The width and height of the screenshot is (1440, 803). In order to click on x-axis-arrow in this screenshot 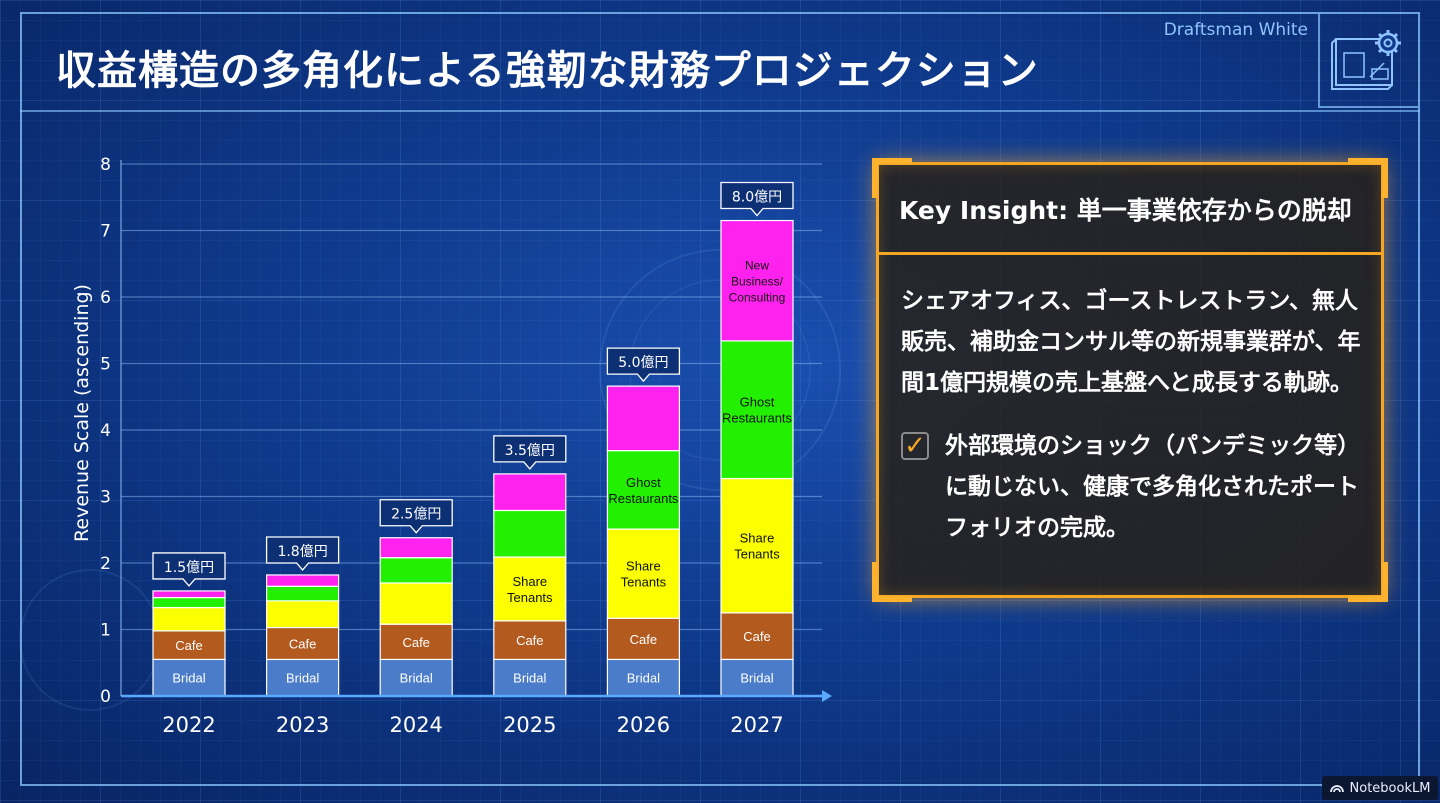, I will do `click(827, 696)`.